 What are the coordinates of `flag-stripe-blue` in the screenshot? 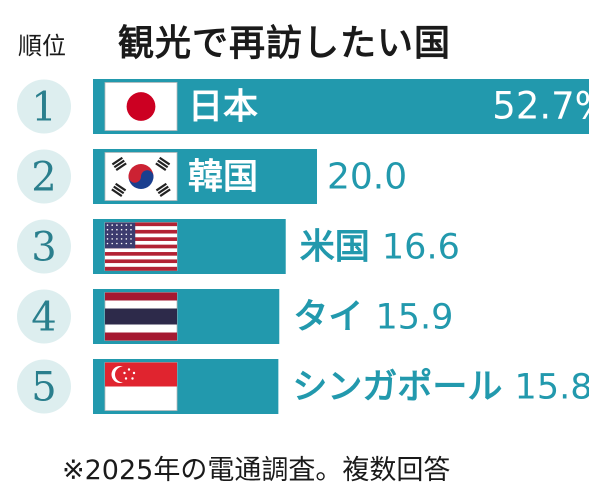 It's located at (141, 316).